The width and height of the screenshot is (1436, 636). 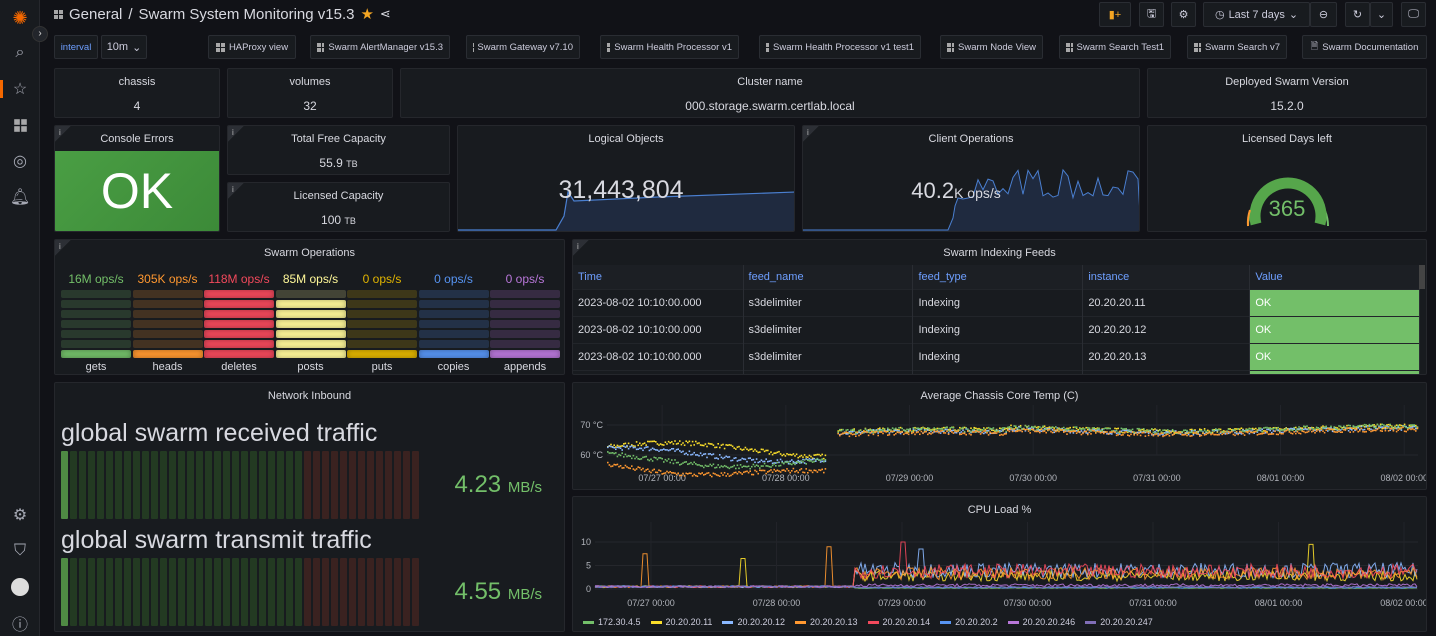 What do you see at coordinates (998, 277) in the screenshot?
I see `column-header: feed_type` at bounding box center [998, 277].